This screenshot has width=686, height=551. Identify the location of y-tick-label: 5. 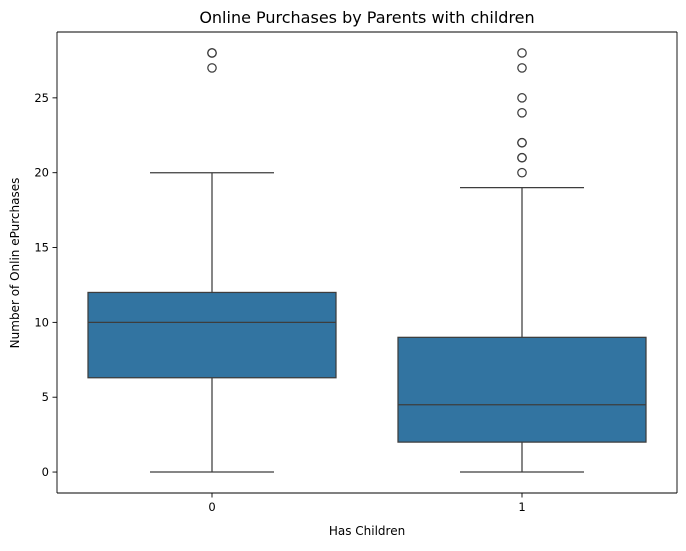
(45, 397).